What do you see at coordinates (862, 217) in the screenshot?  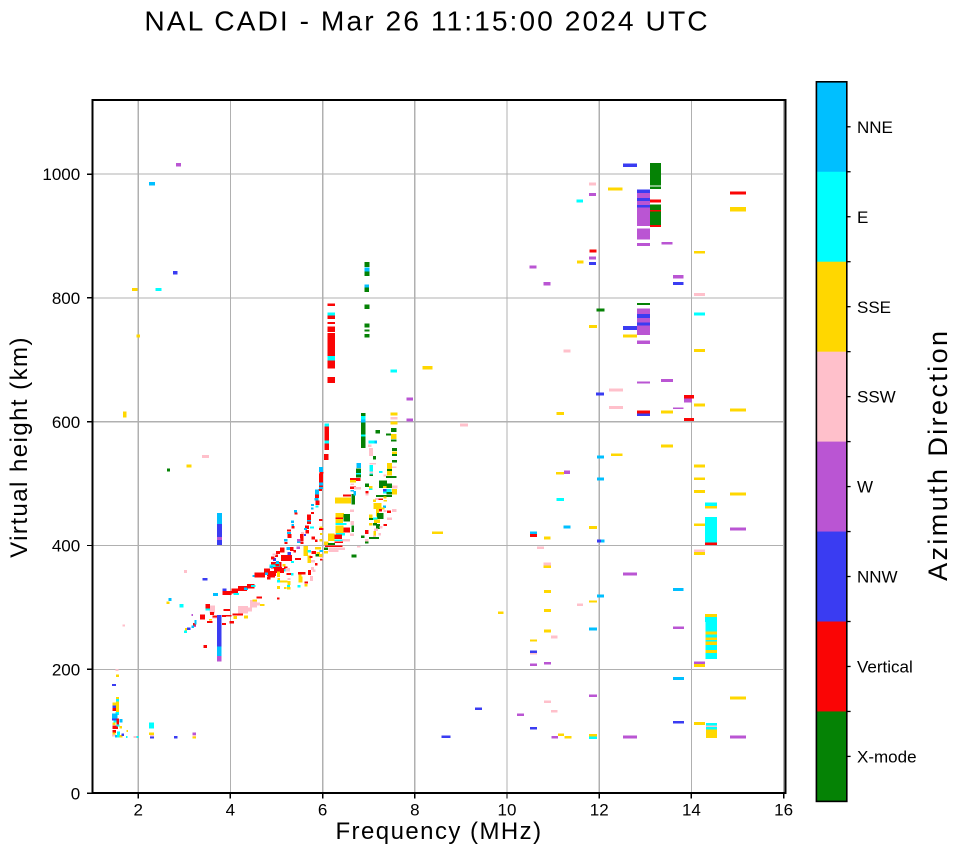 I see `svg-text: E` at bounding box center [862, 217].